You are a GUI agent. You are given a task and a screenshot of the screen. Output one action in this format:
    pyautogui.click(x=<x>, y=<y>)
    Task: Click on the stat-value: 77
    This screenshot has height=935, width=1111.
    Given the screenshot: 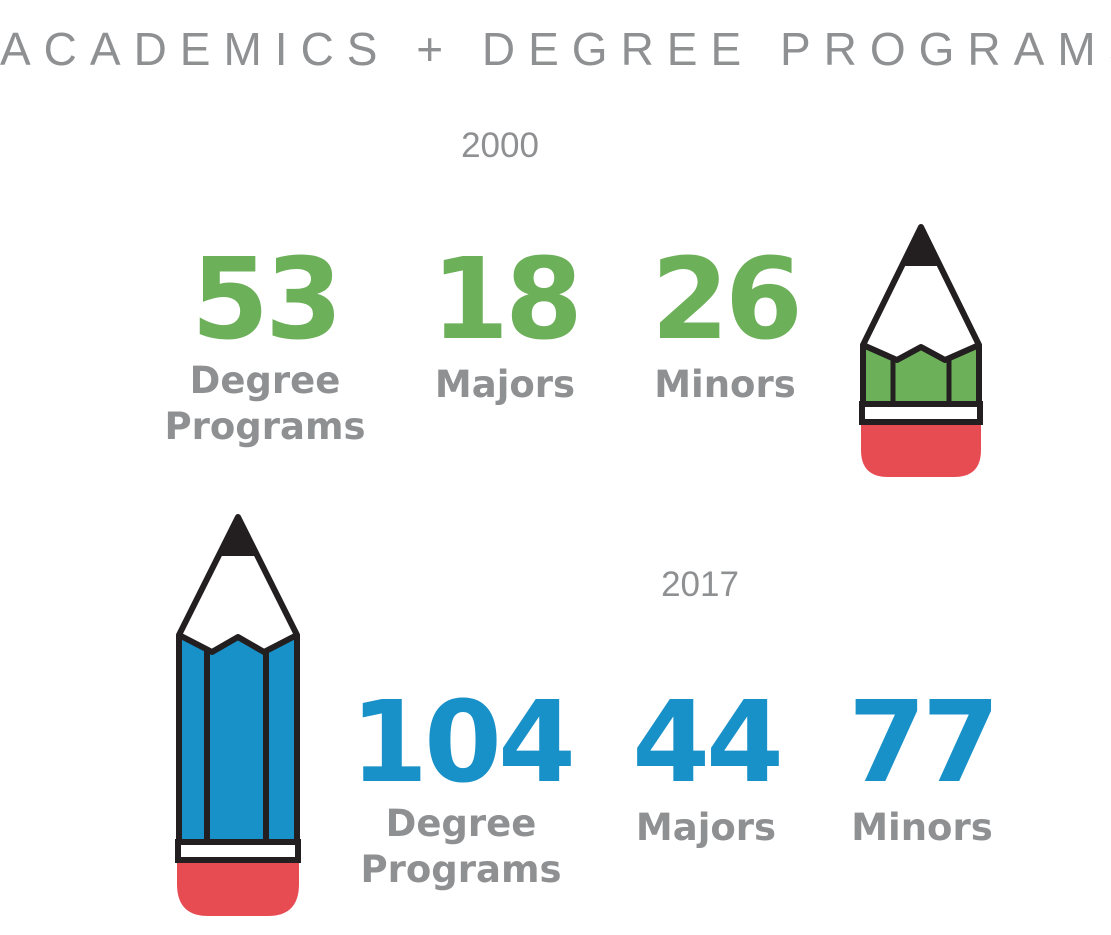 What is the action you would take?
    pyautogui.click(x=924, y=743)
    